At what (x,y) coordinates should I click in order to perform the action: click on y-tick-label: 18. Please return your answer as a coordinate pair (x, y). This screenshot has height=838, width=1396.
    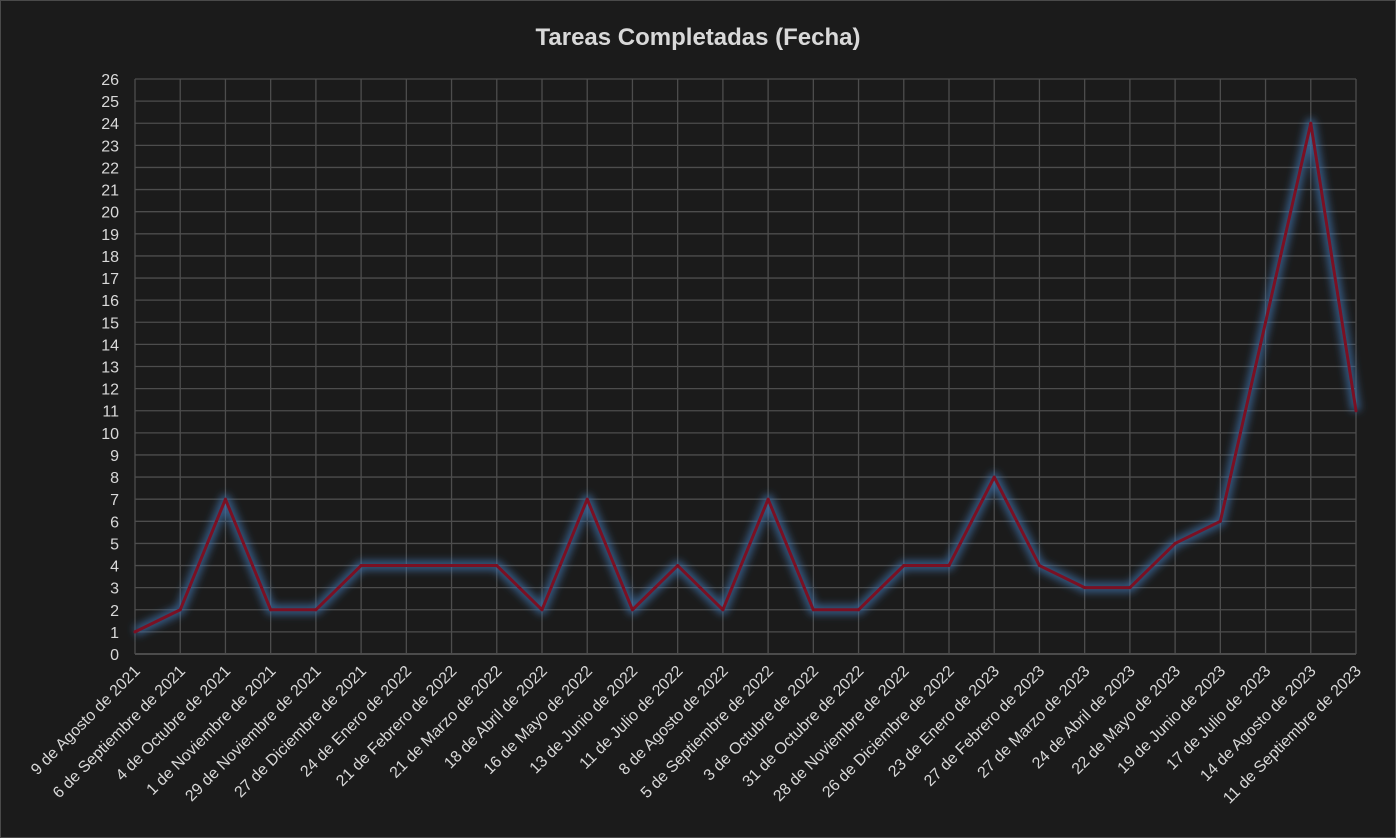
    Looking at the image, I should click on (110, 257).